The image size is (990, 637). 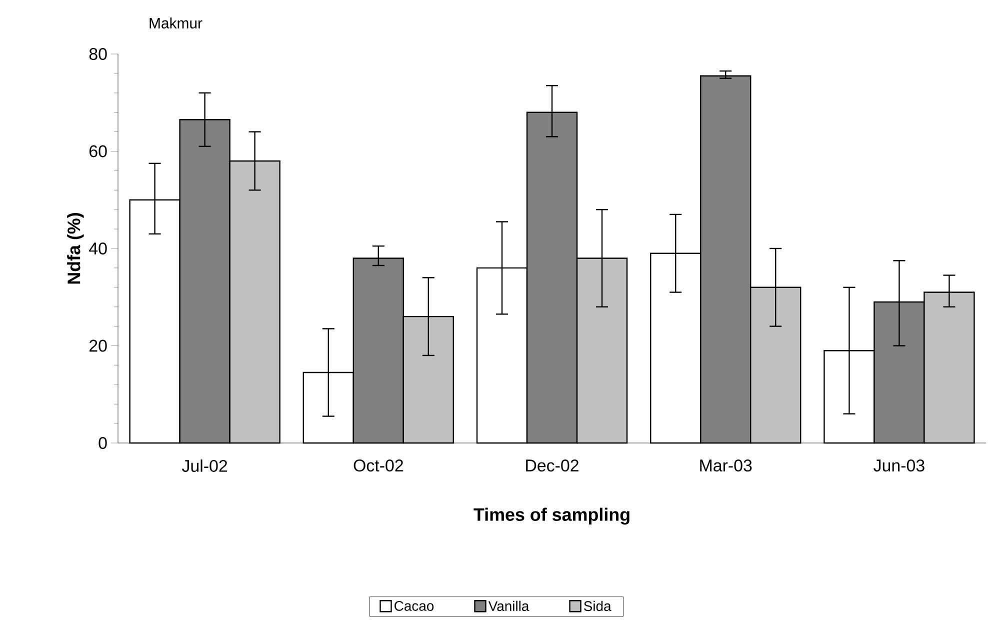 I want to click on x-tick-label: Oct-02, so click(x=378, y=466).